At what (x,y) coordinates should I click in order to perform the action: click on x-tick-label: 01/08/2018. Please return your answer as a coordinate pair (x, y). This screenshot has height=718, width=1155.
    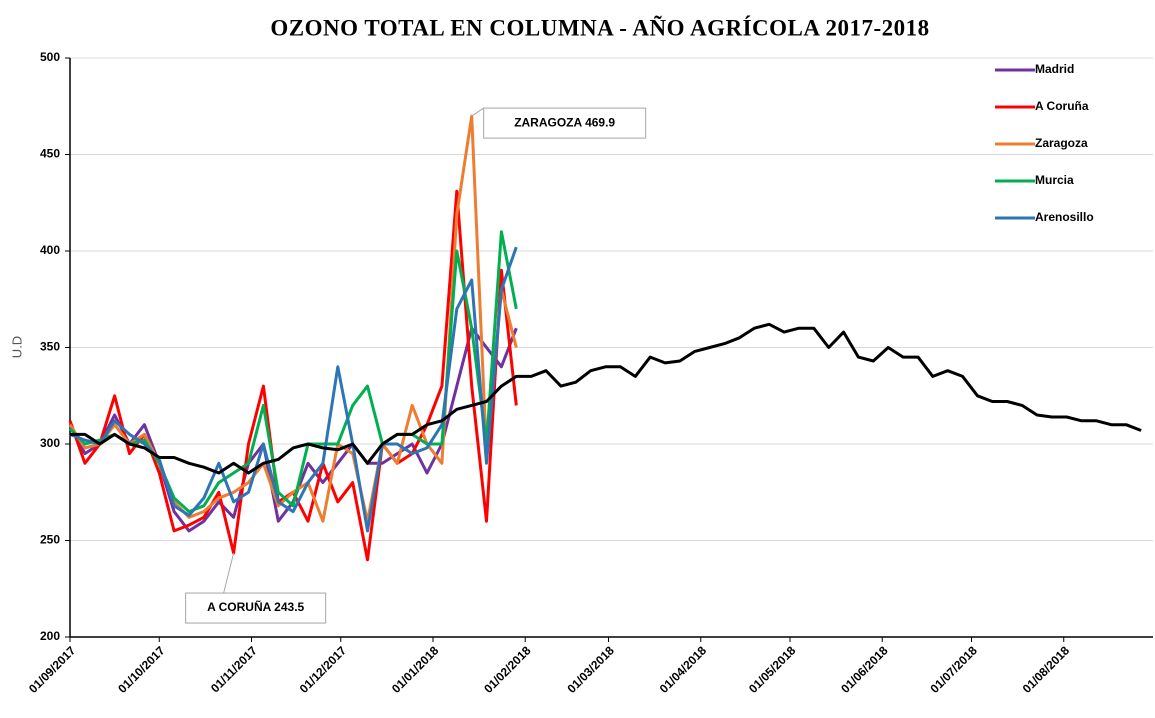
    Looking at the image, I should click on (1046, 669).